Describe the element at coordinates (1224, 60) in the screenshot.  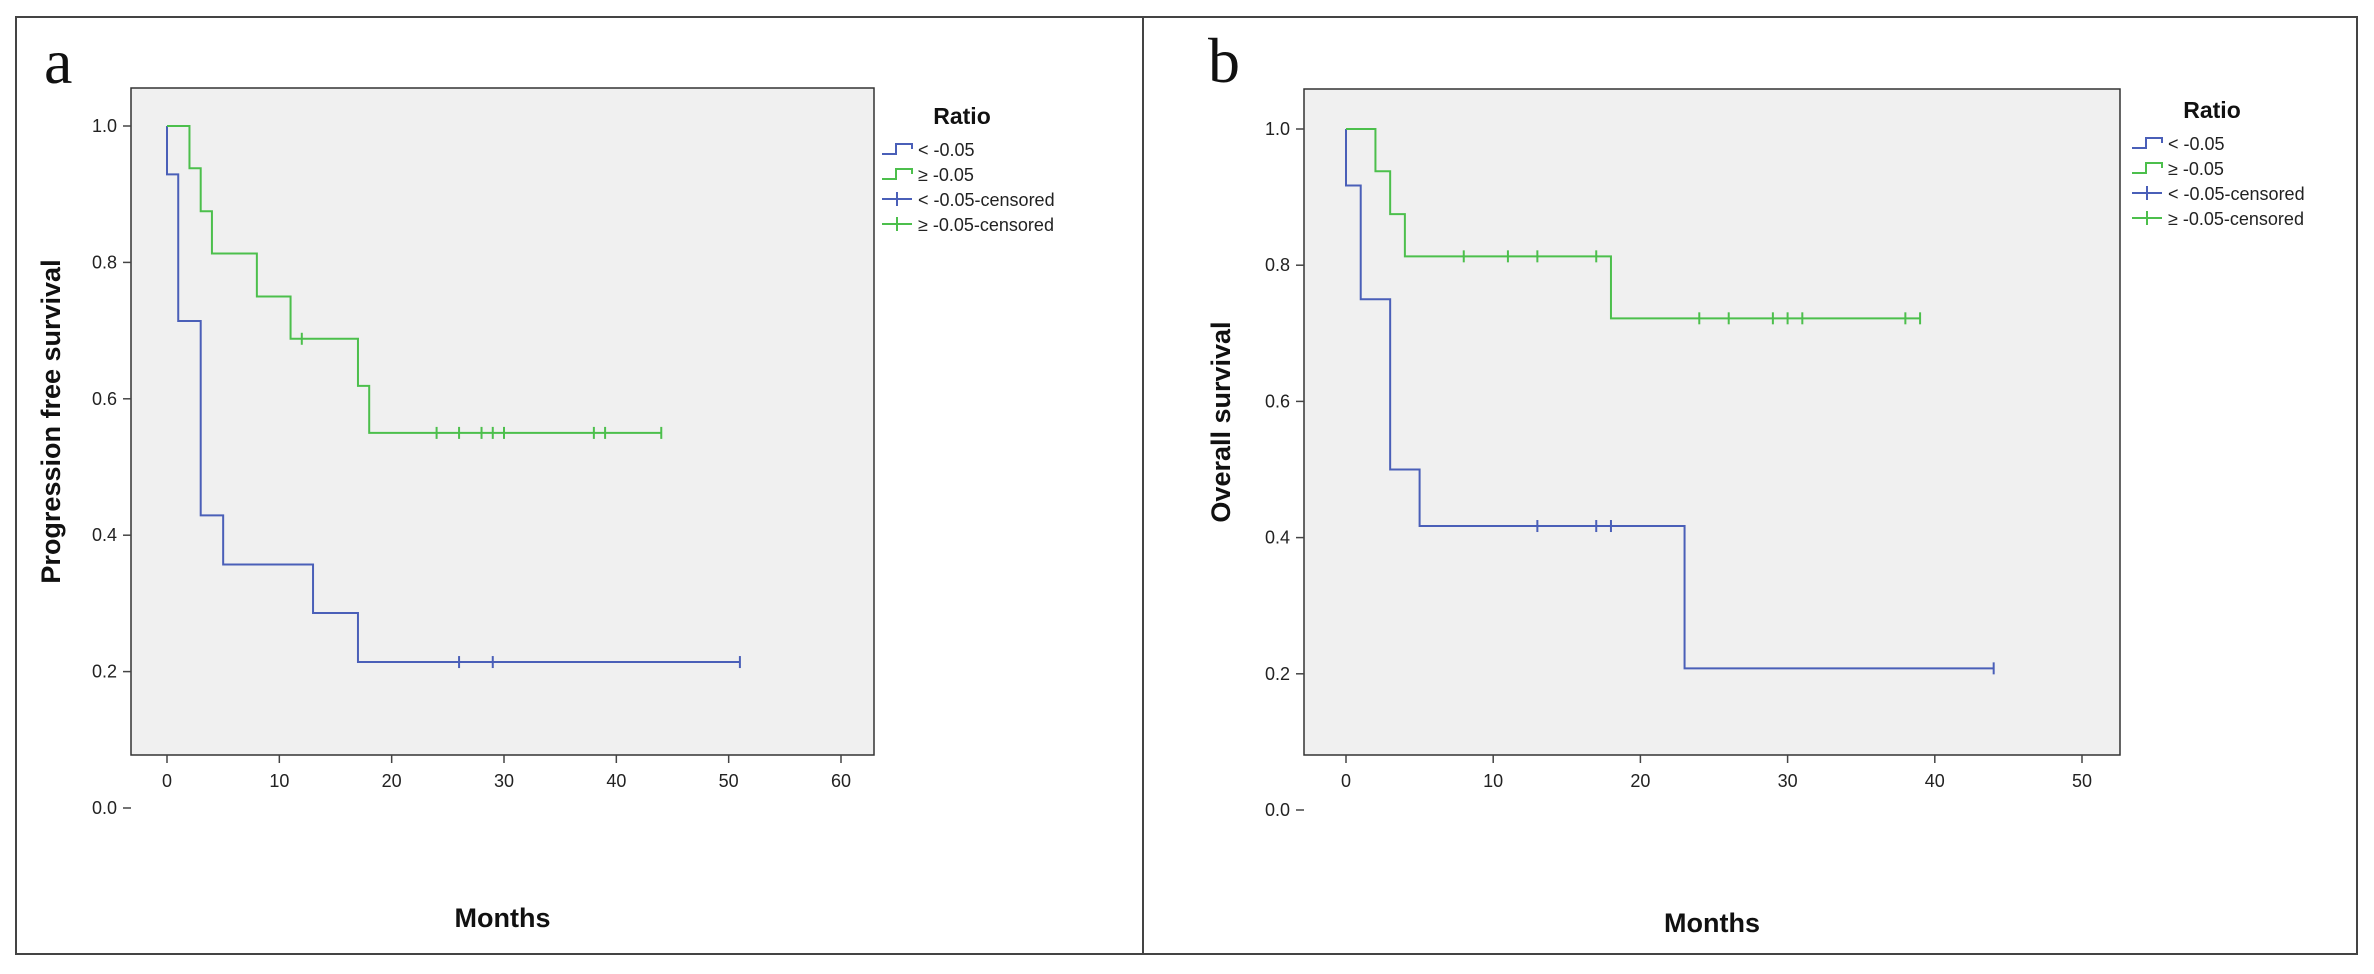
I see `panel-letter: b` at that location.